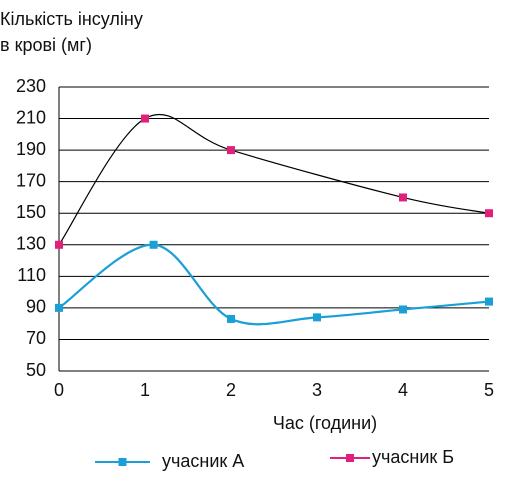  I want to click on x-tick-label: 4, so click(403, 390).